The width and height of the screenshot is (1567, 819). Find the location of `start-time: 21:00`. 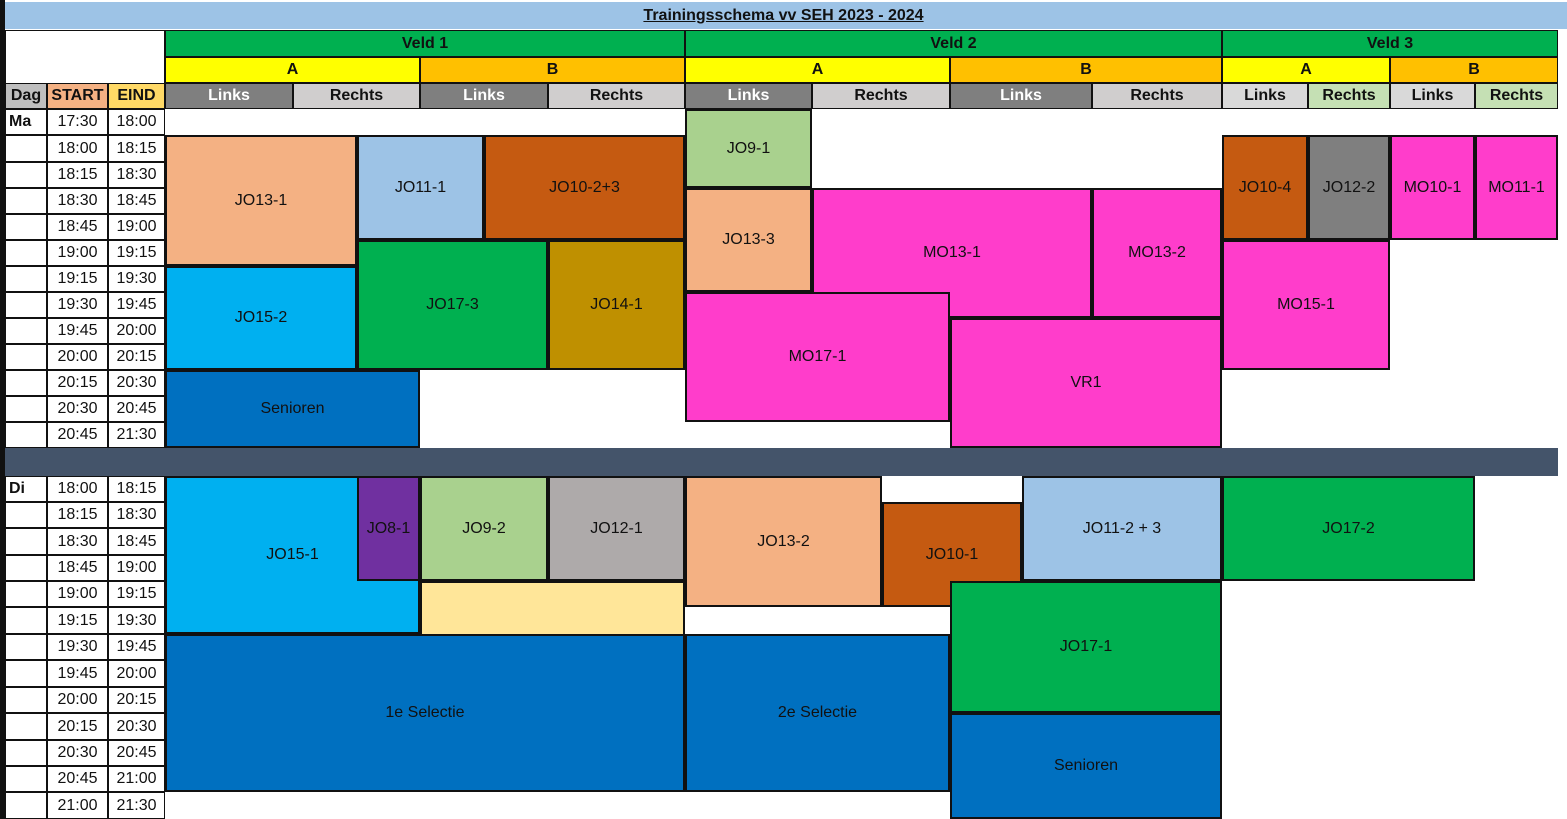

start-time: 21:00 is located at coordinates (77, 805).